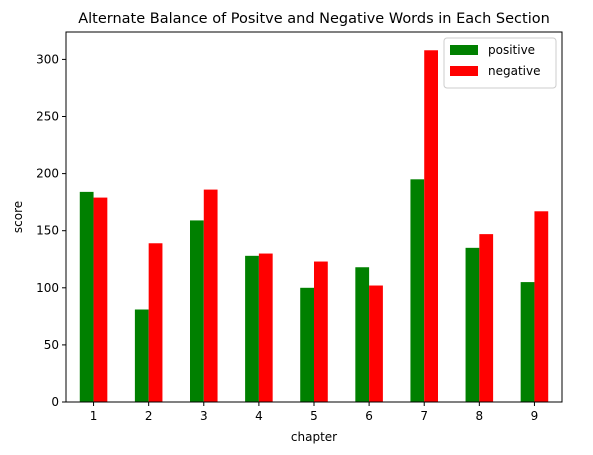  Describe the element at coordinates (18, 217) in the screenshot. I see `y-axis-label: score` at that location.